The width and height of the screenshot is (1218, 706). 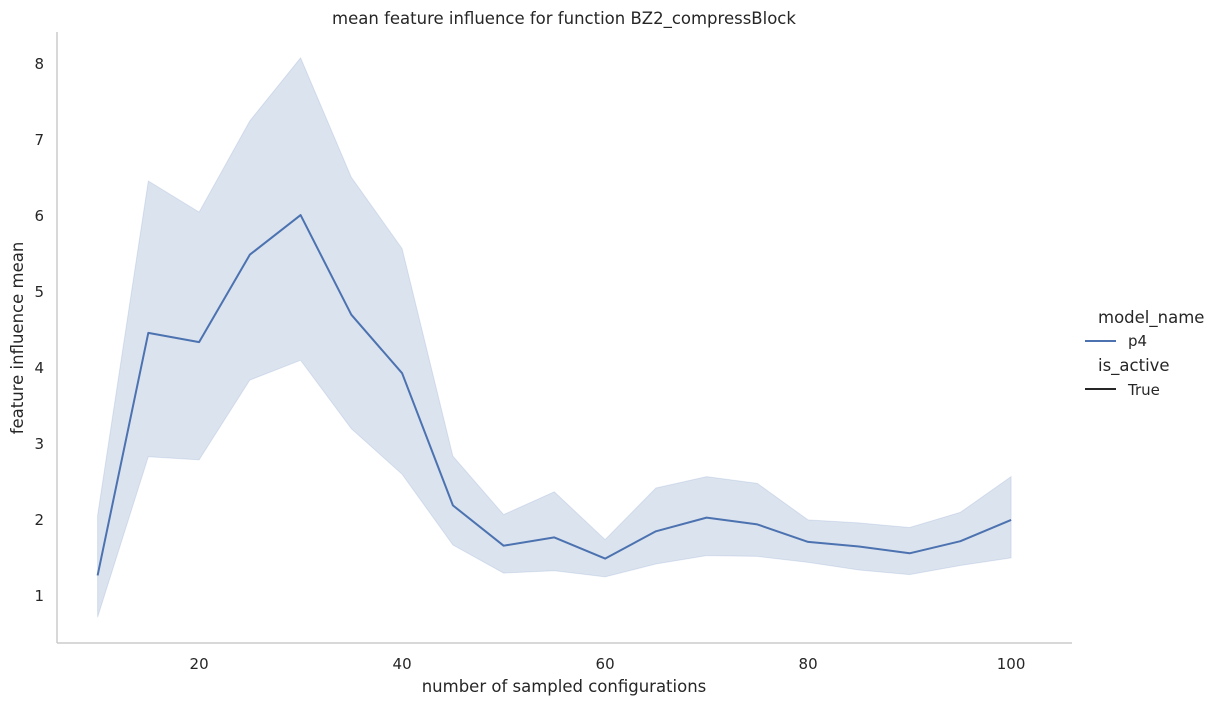 I want to click on x-tick-label: 40, so click(x=402, y=664).